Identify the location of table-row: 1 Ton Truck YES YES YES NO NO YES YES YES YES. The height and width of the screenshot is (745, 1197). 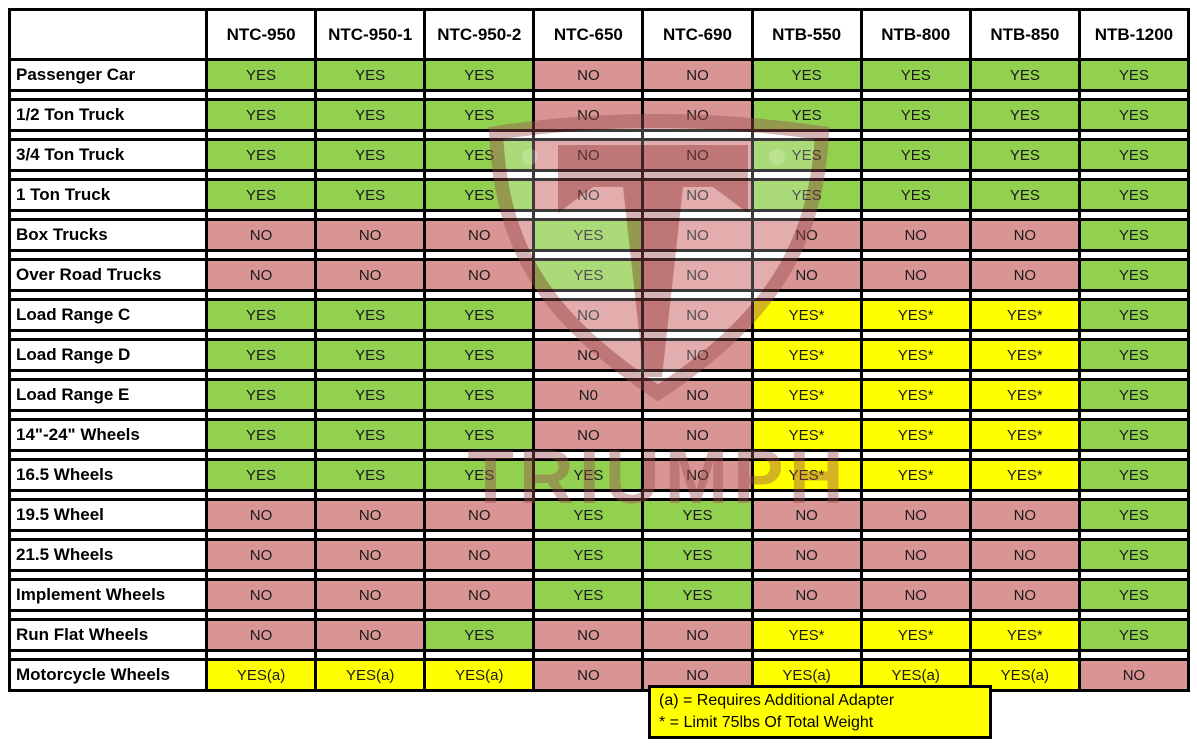
(599, 195).